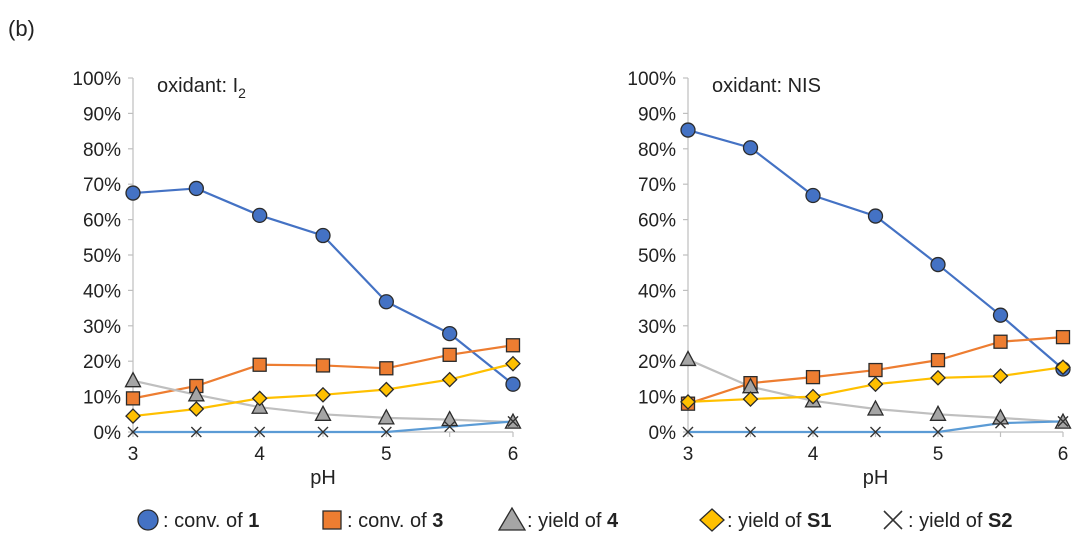  What do you see at coordinates (712, 520) in the screenshot?
I see `legend-marker-diamond` at bounding box center [712, 520].